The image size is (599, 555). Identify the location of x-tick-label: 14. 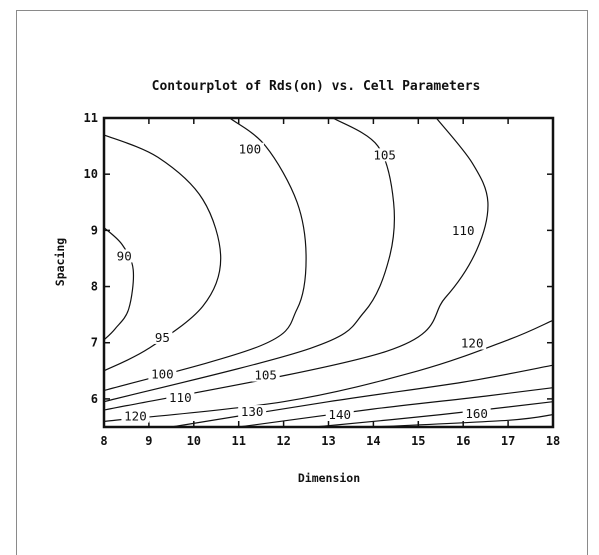
(373, 441).